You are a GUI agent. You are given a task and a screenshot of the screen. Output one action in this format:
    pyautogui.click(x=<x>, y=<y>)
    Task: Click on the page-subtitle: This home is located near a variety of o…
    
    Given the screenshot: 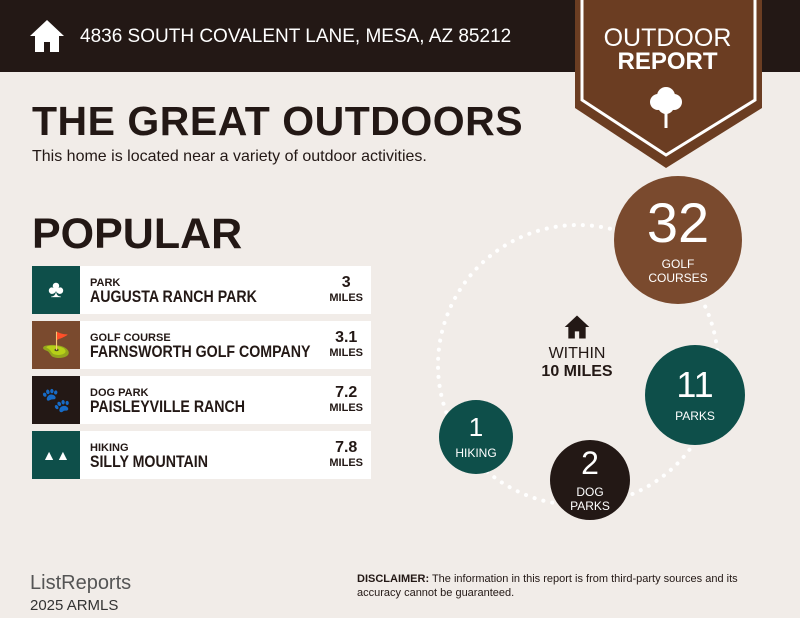 What is the action you would take?
    pyautogui.click(x=229, y=156)
    